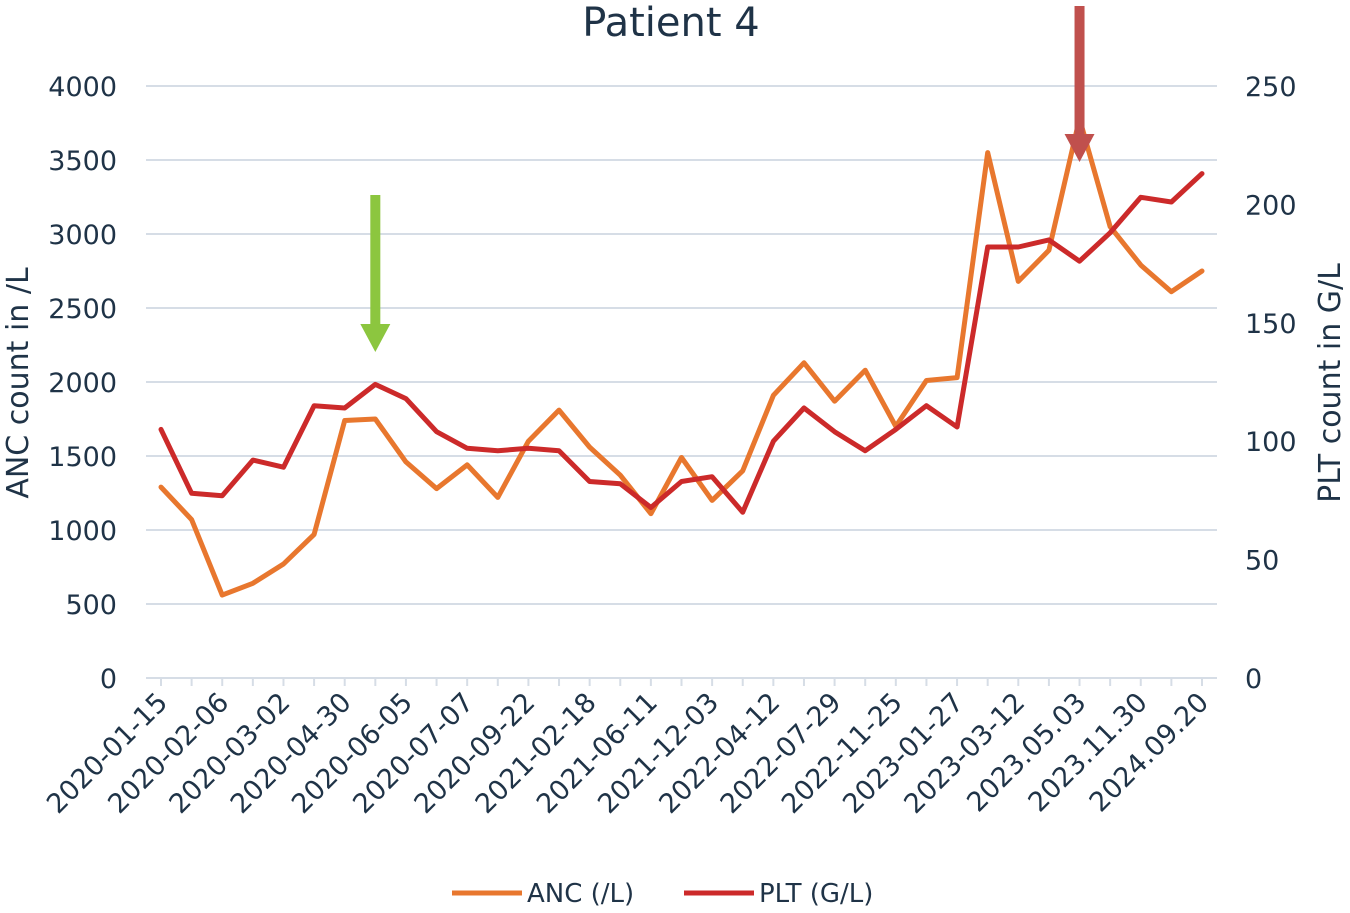 Image resolution: width=1350 pixels, height=913 pixels. Describe the element at coordinates (18, 383) in the screenshot. I see `y-axis-title-left: ANC count in /L` at that location.